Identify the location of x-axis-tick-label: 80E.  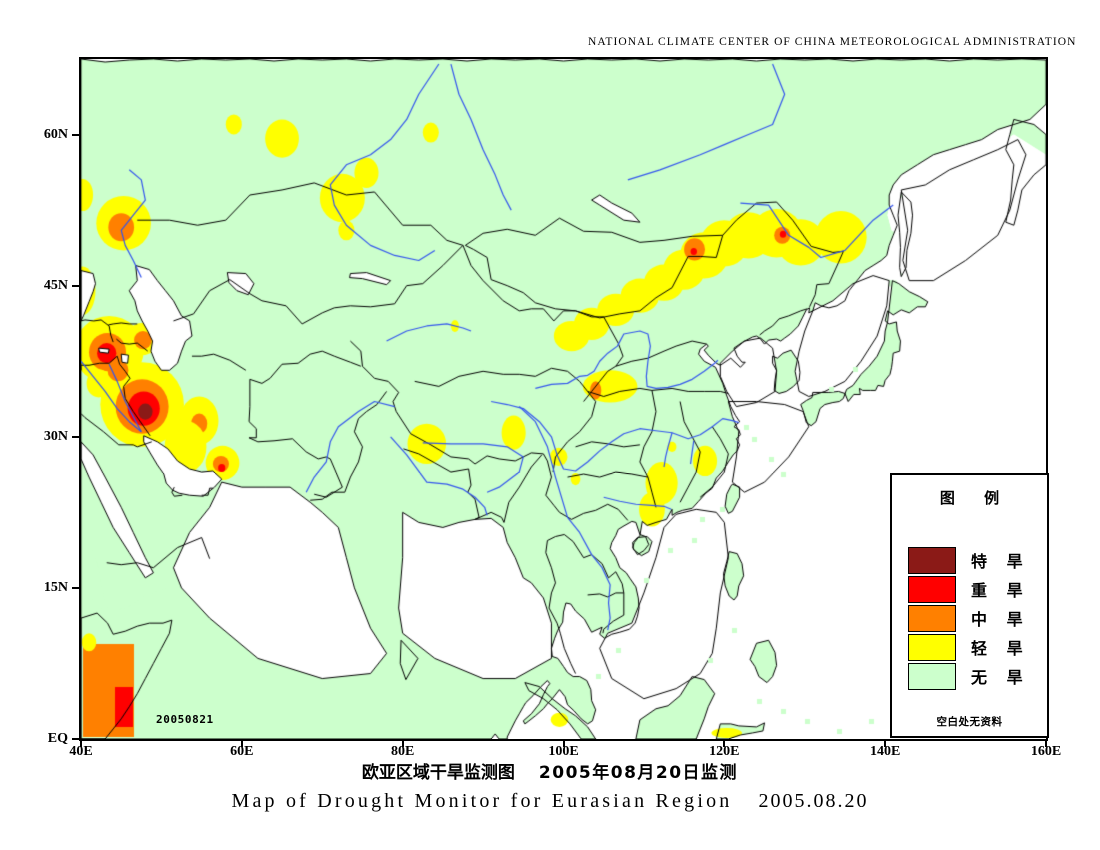
(402, 751).